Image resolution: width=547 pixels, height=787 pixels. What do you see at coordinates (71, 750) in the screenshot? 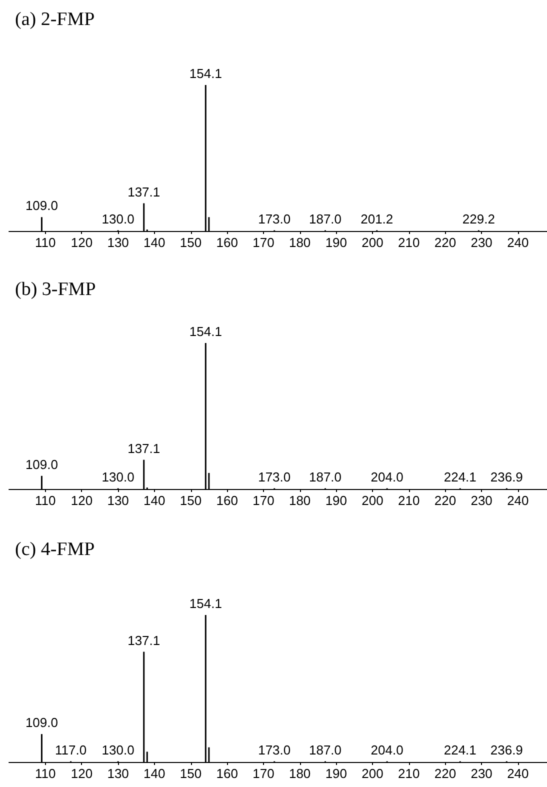
I see `annotation: 117.0` at bounding box center [71, 750].